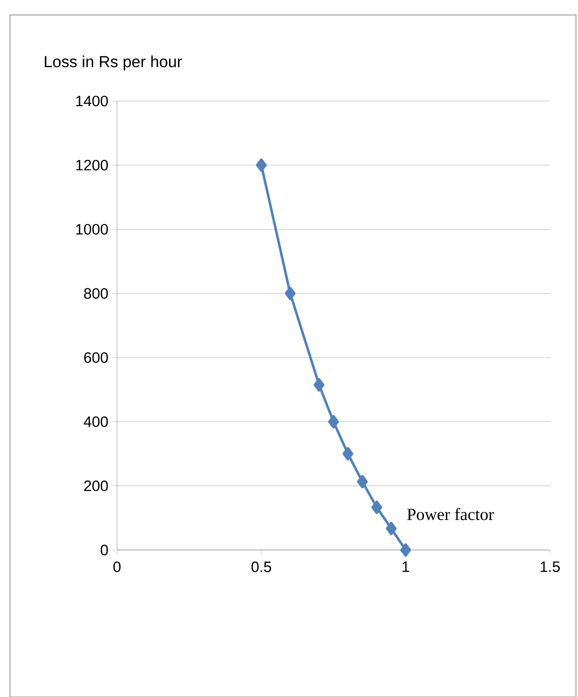  Describe the element at coordinates (261, 567) in the screenshot. I see `x-tick-label: 0.5` at that location.